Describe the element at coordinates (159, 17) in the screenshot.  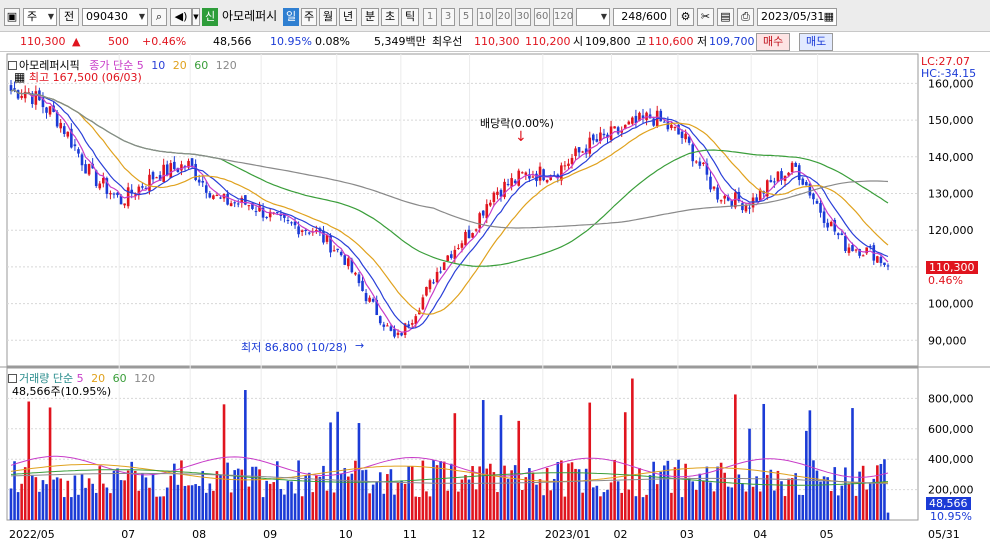
I see `search-icon: ⌕` at that location.